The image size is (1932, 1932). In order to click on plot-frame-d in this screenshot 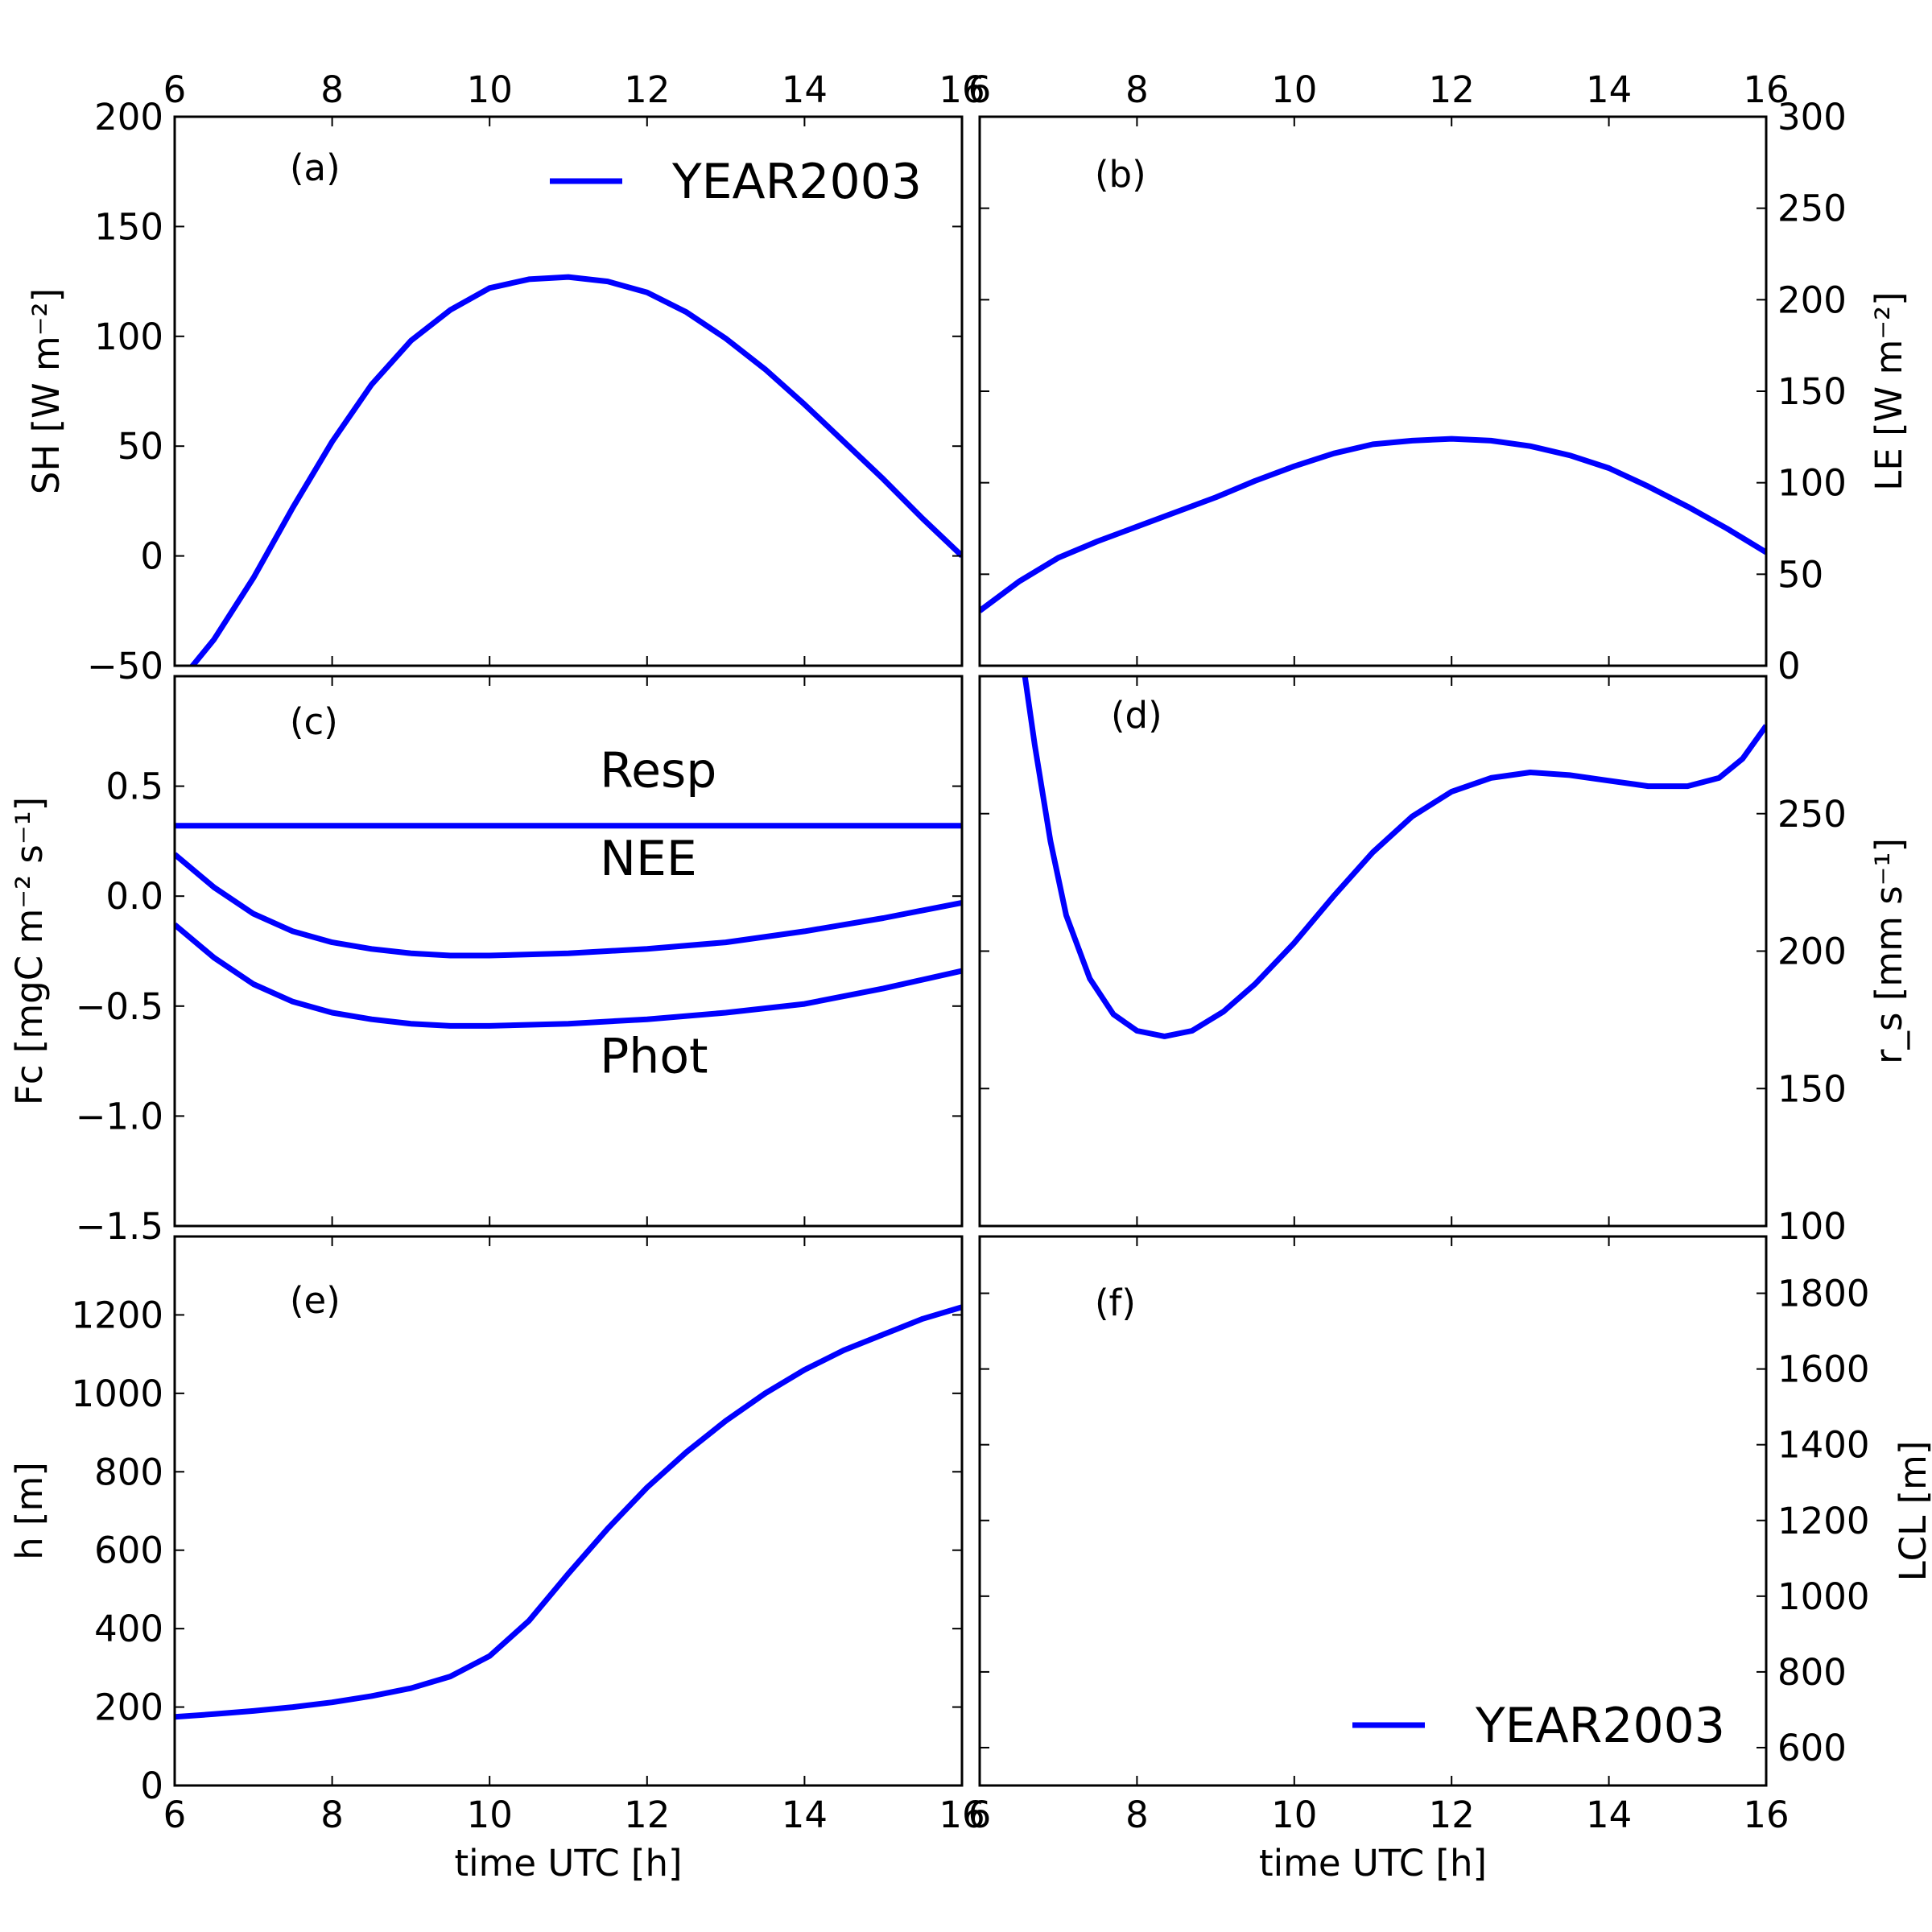, I will do `click(1373, 951)`.